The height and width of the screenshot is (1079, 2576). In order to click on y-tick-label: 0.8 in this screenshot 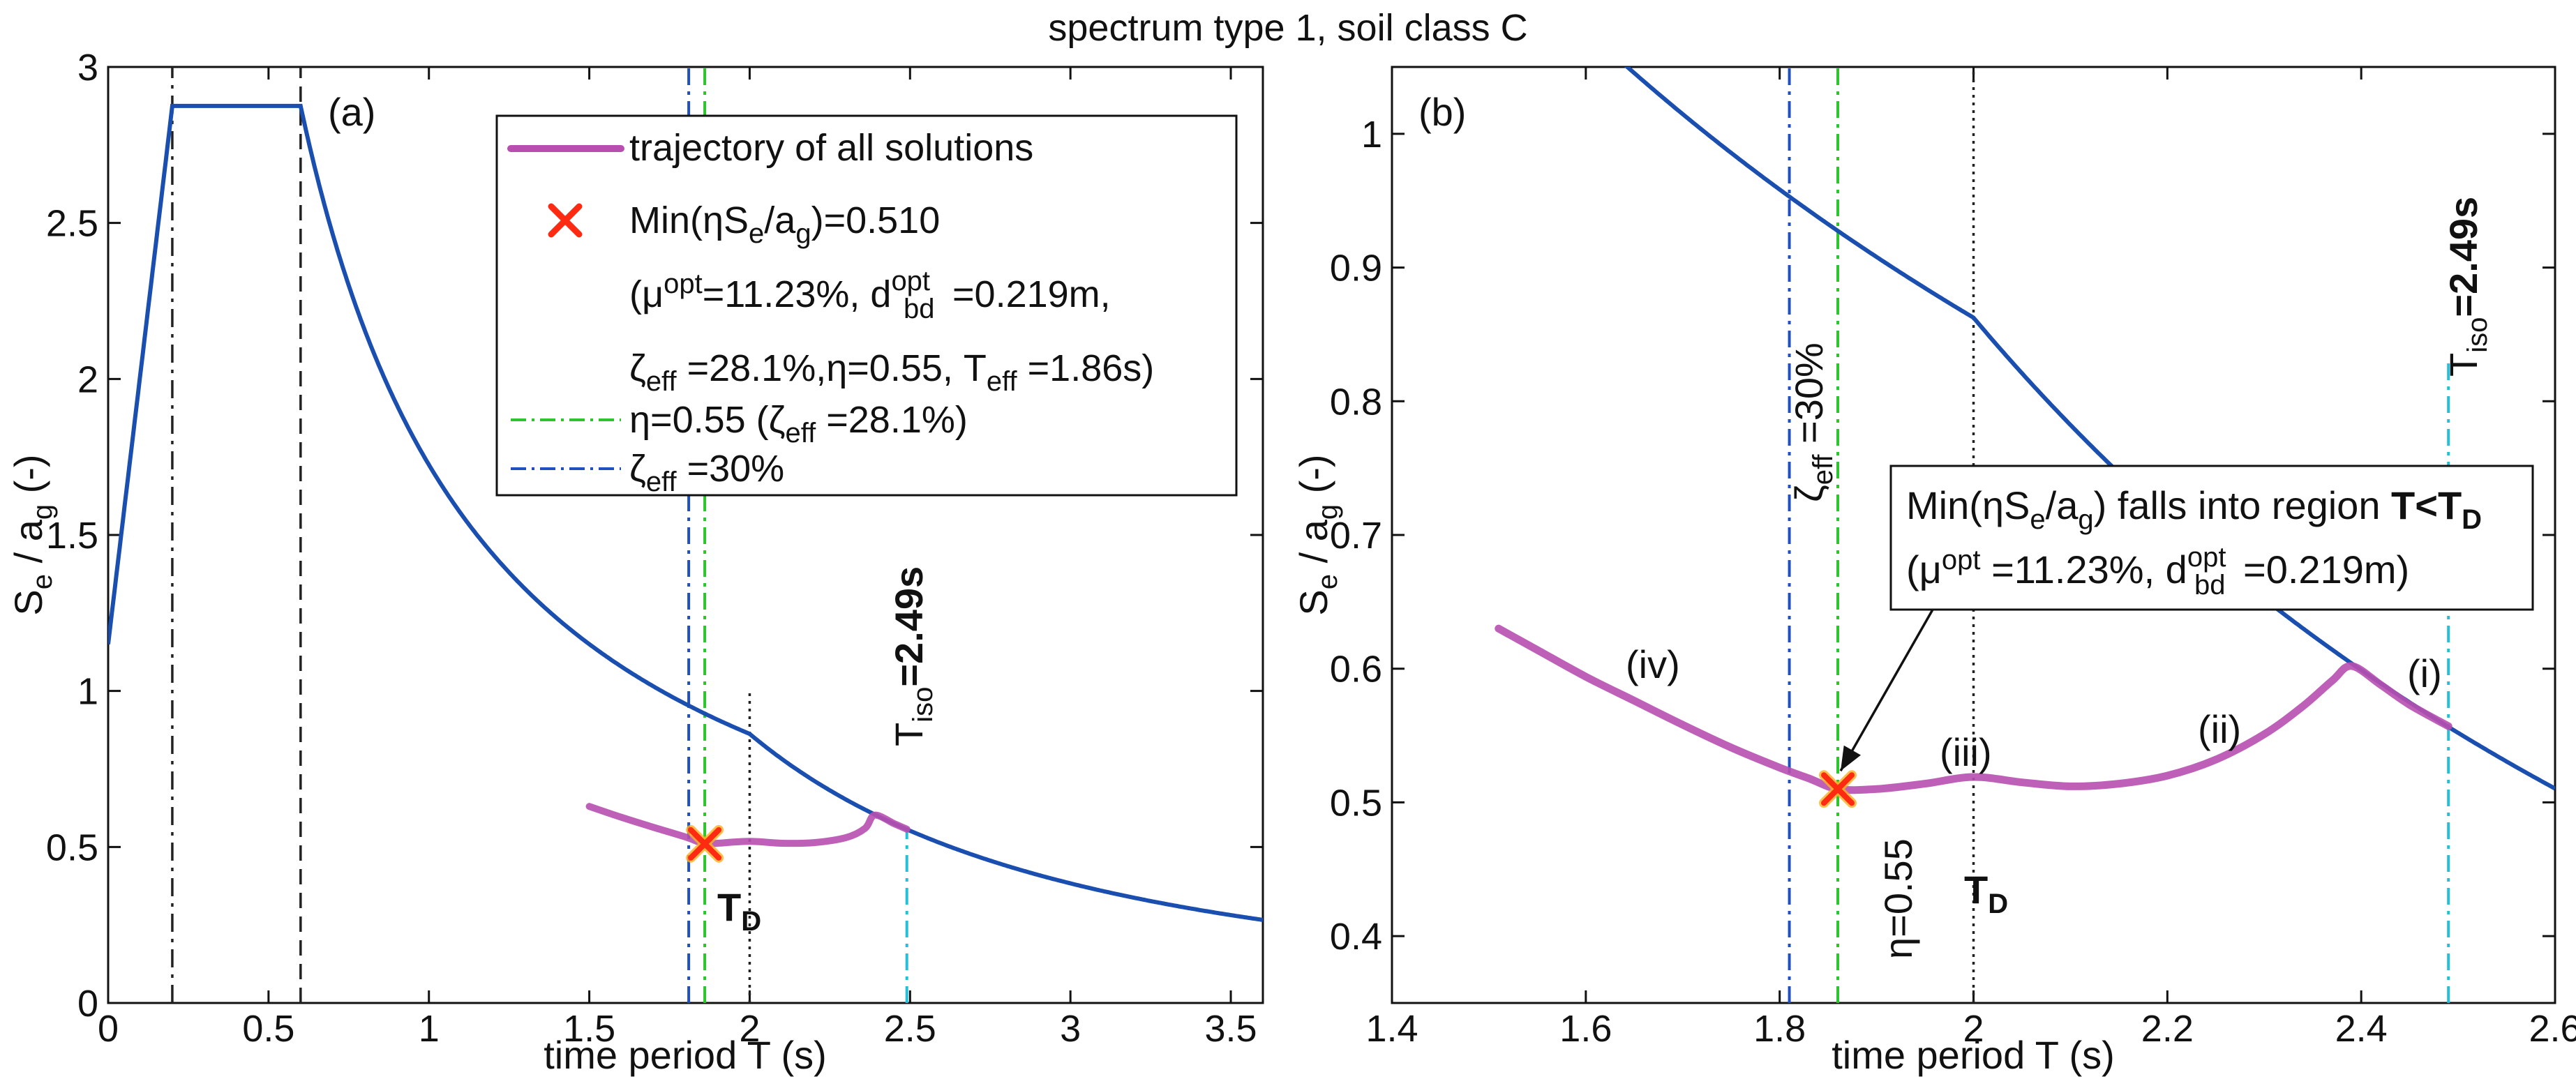, I will do `click(1356, 402)`.